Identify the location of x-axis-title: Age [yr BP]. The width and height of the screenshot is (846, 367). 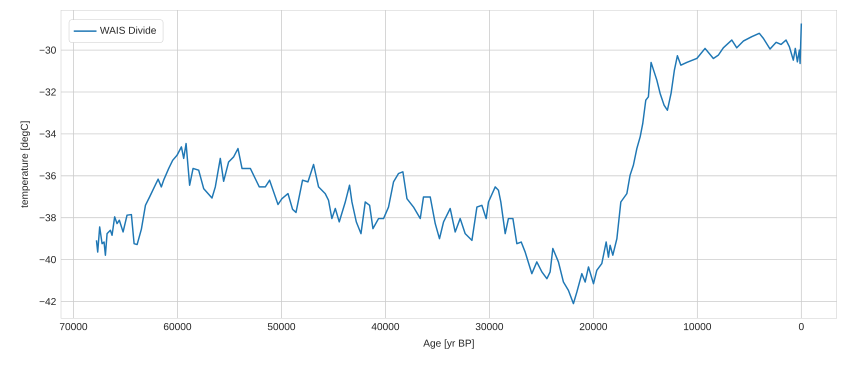
(448, 344).